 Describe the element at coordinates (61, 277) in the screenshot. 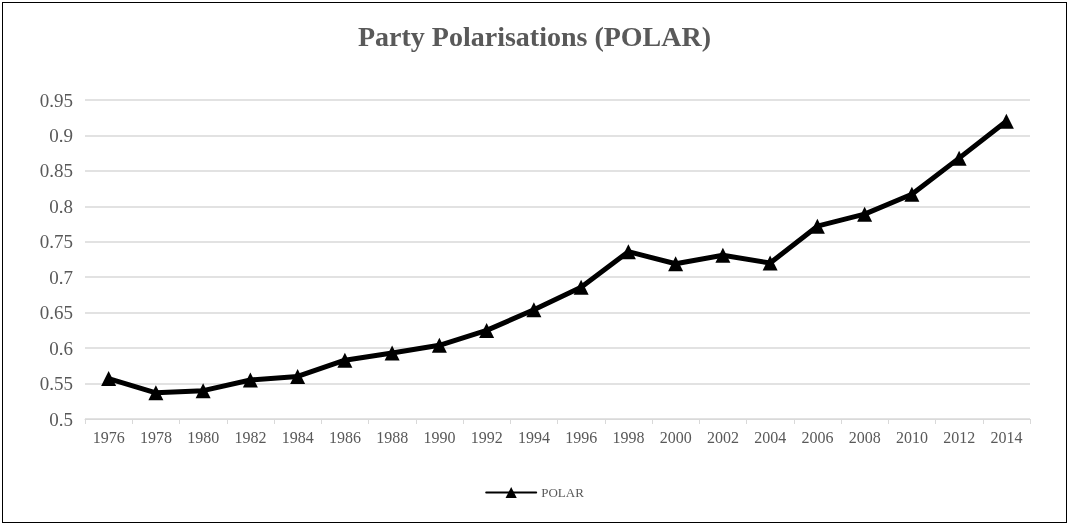

I see `y-tick-label: 0.7` at that location.